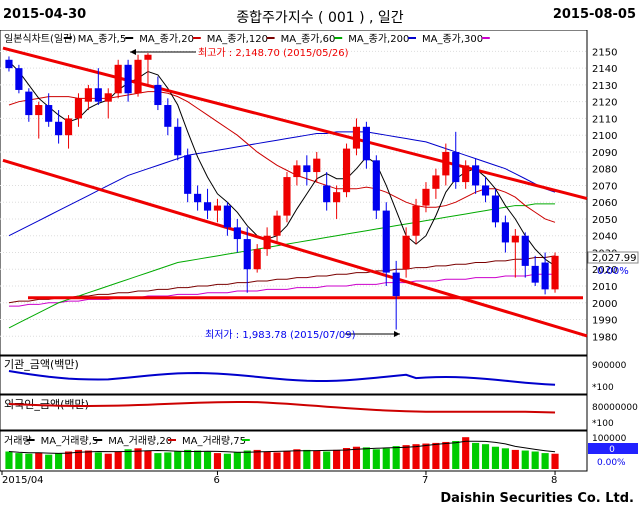  I want to click on y-tick-label: 2010, so click(604, 287).